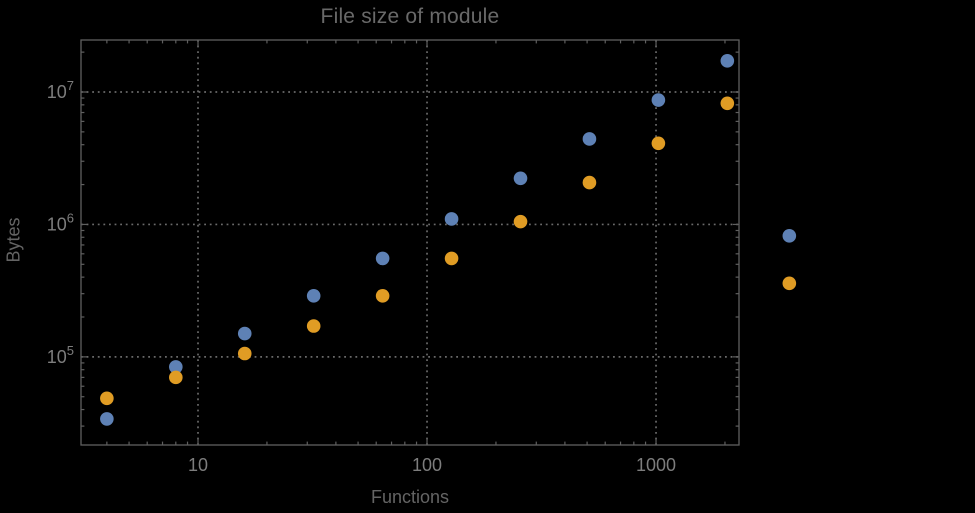  I want to click on outside-point-orange, so click(789, 283).